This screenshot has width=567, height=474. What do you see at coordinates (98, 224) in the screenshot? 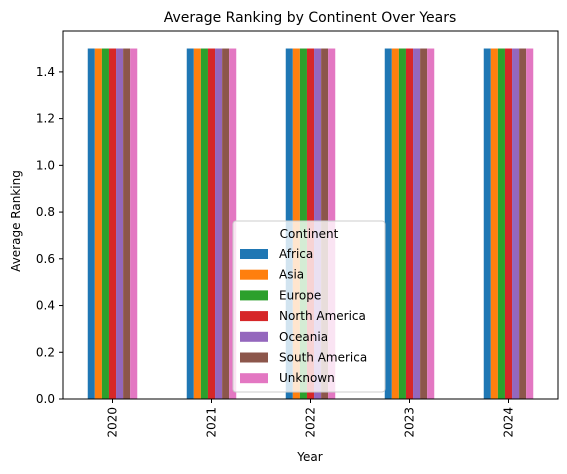
I see `bar-2020-asia` at bounding box center [98, 224].